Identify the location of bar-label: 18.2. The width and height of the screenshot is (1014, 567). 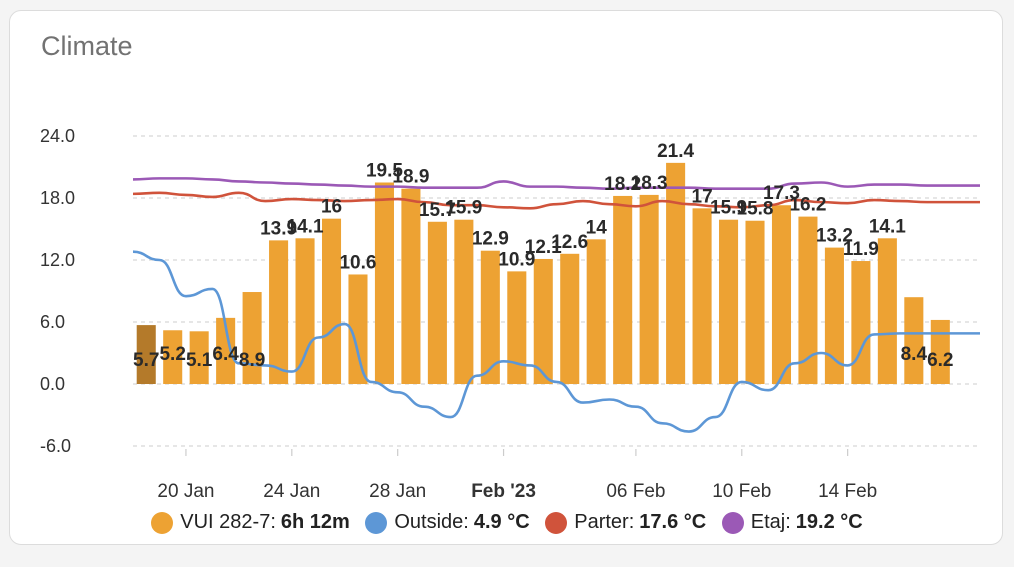
(622, 184).